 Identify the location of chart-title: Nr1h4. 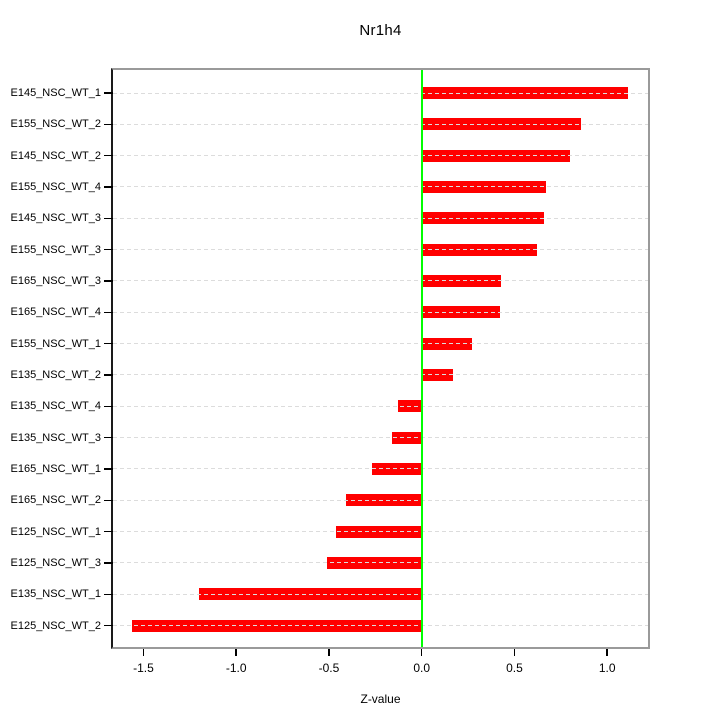
(380, 30).